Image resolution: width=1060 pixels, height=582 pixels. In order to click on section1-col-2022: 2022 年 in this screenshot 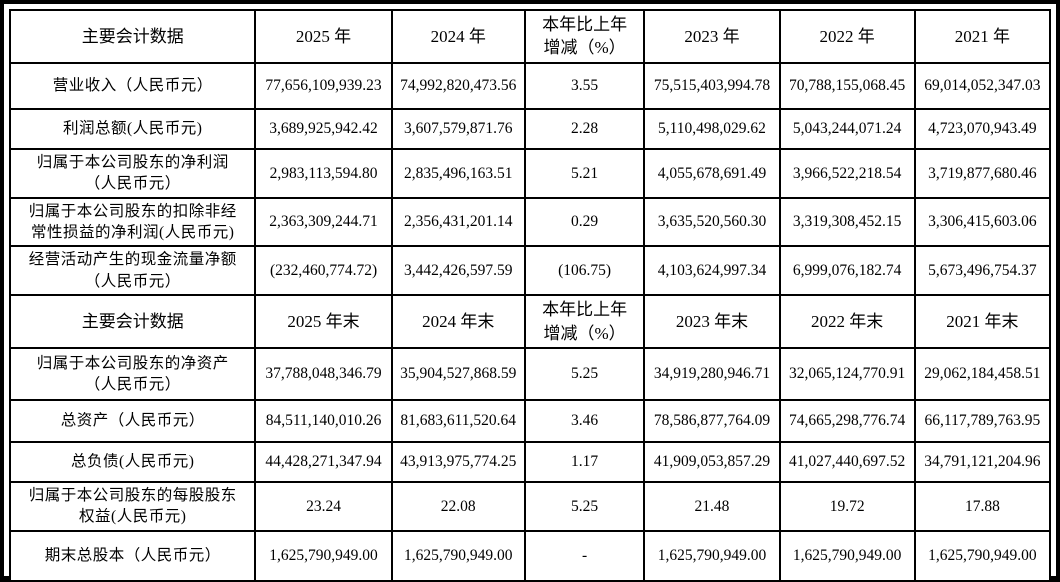, I will do `click(847, 36)`.